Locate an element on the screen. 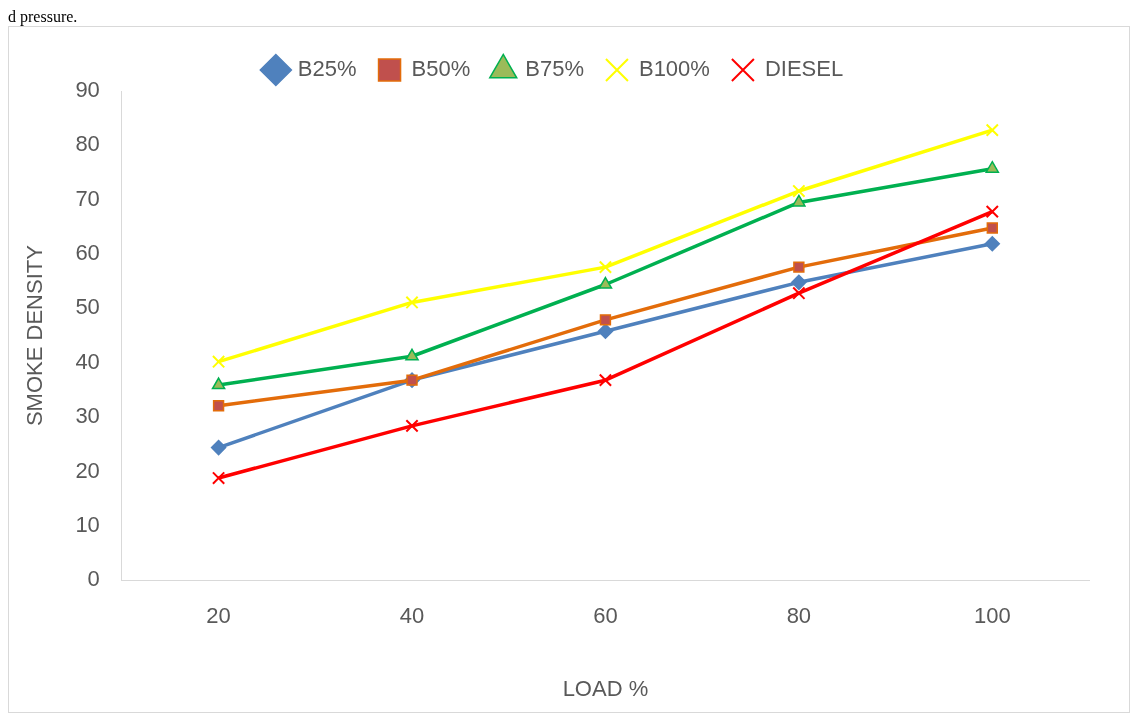 This screenshot has height=727, width=1147. y-axis-title: SMOKE DENSITY is located at coordinates (35, 335).